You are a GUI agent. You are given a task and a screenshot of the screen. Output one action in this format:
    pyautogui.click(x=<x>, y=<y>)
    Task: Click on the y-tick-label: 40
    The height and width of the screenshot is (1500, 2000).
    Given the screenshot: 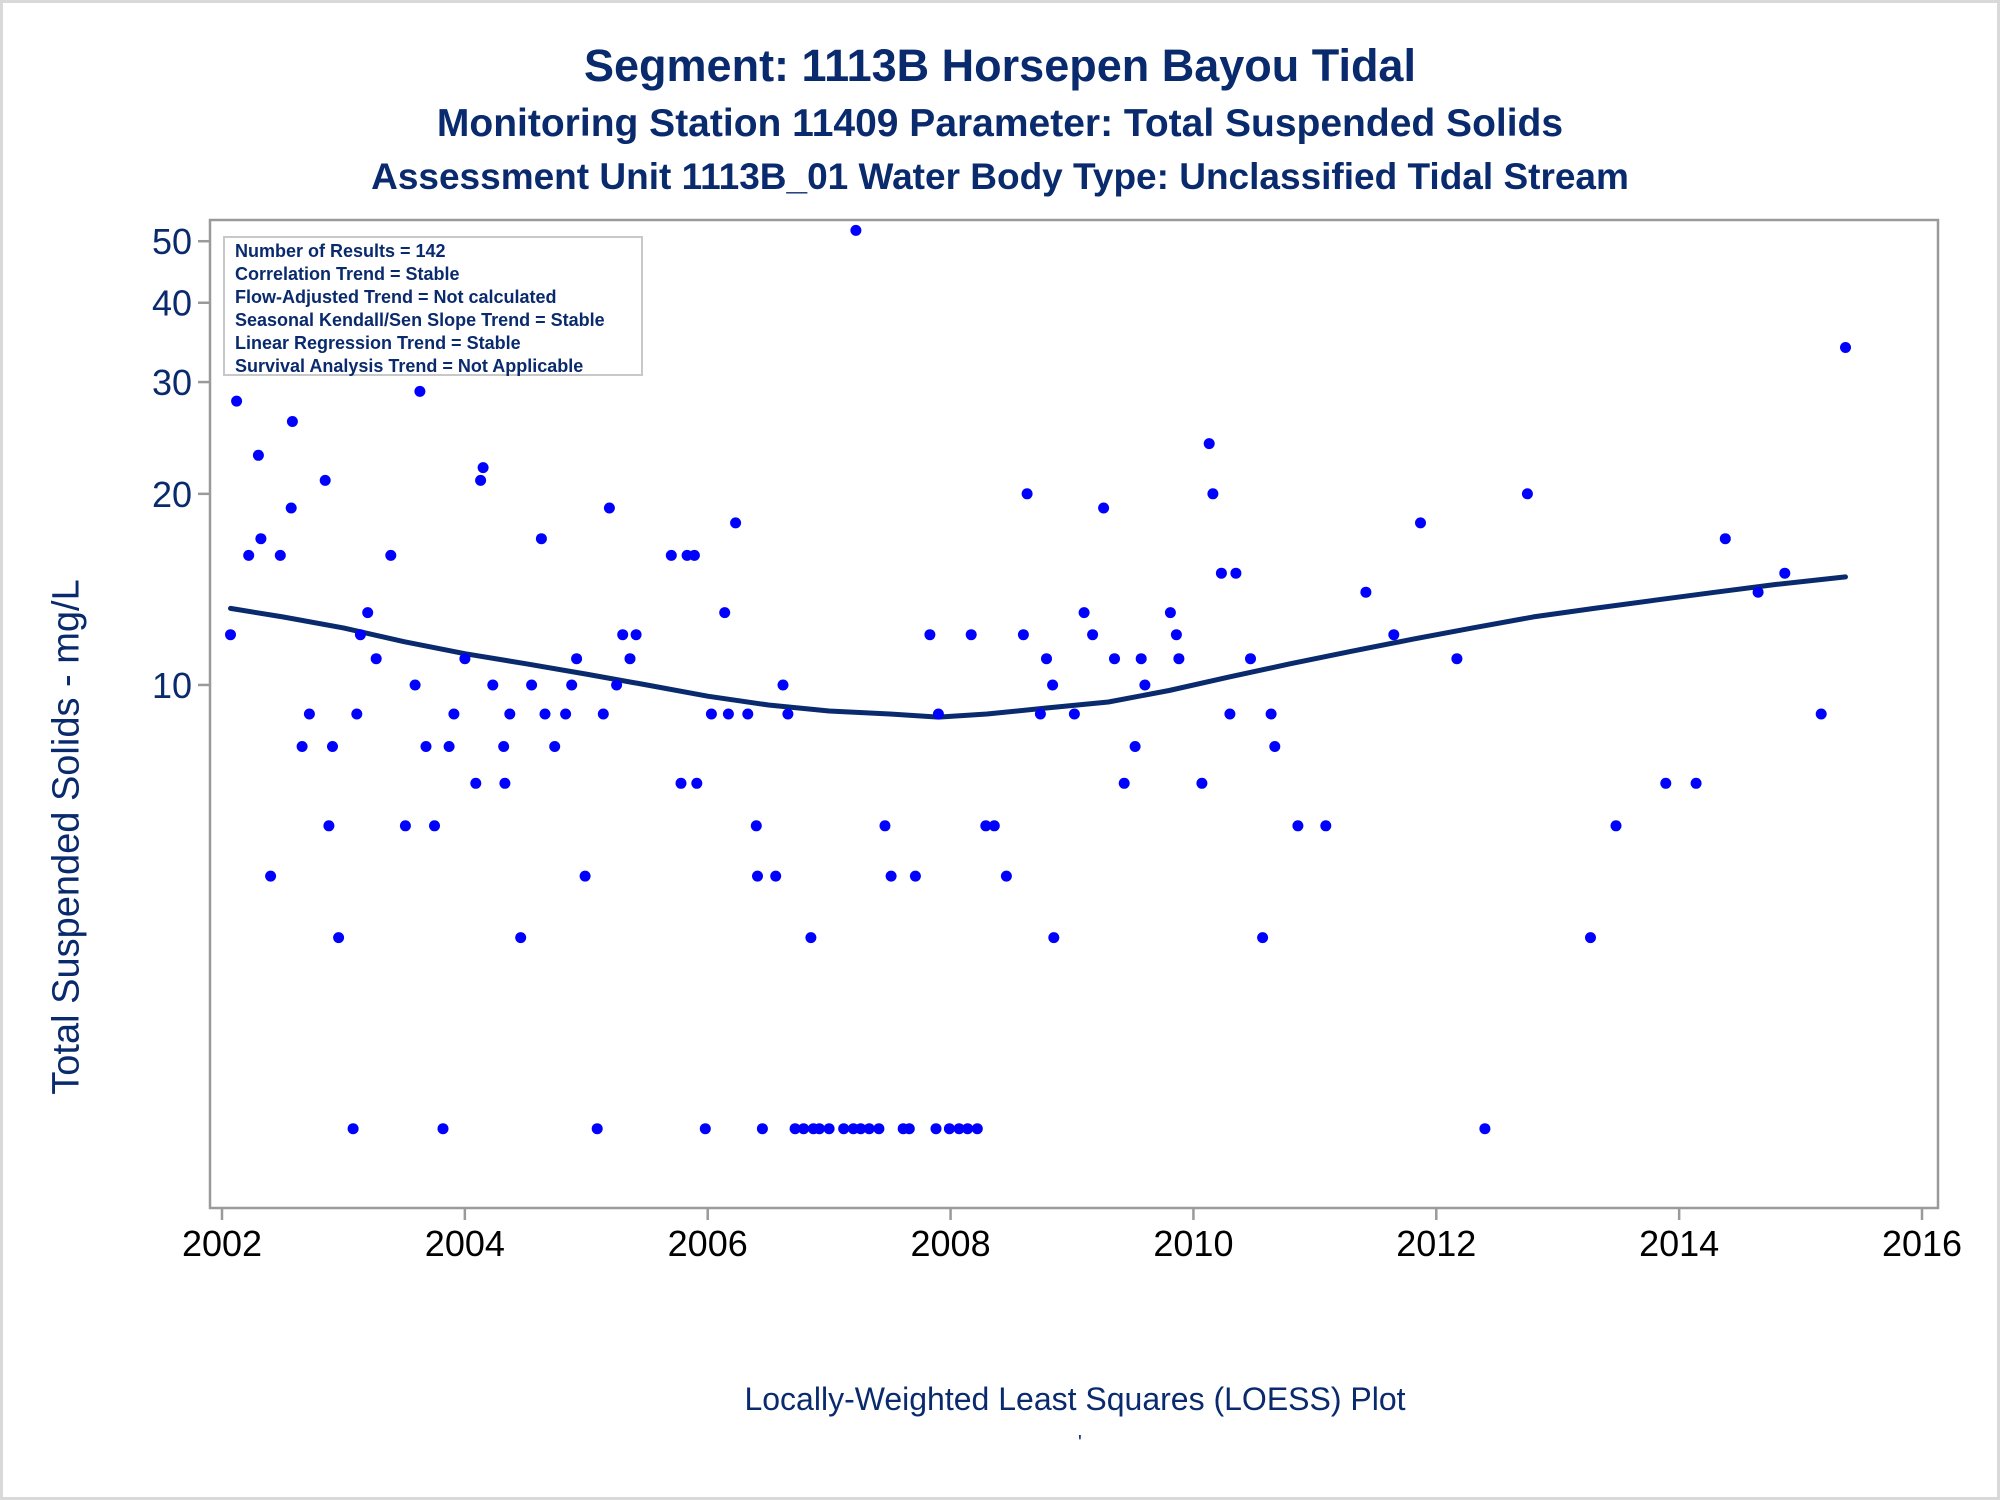 What is the action you would take?
    pyautogui.click(x=172, y=303)
    